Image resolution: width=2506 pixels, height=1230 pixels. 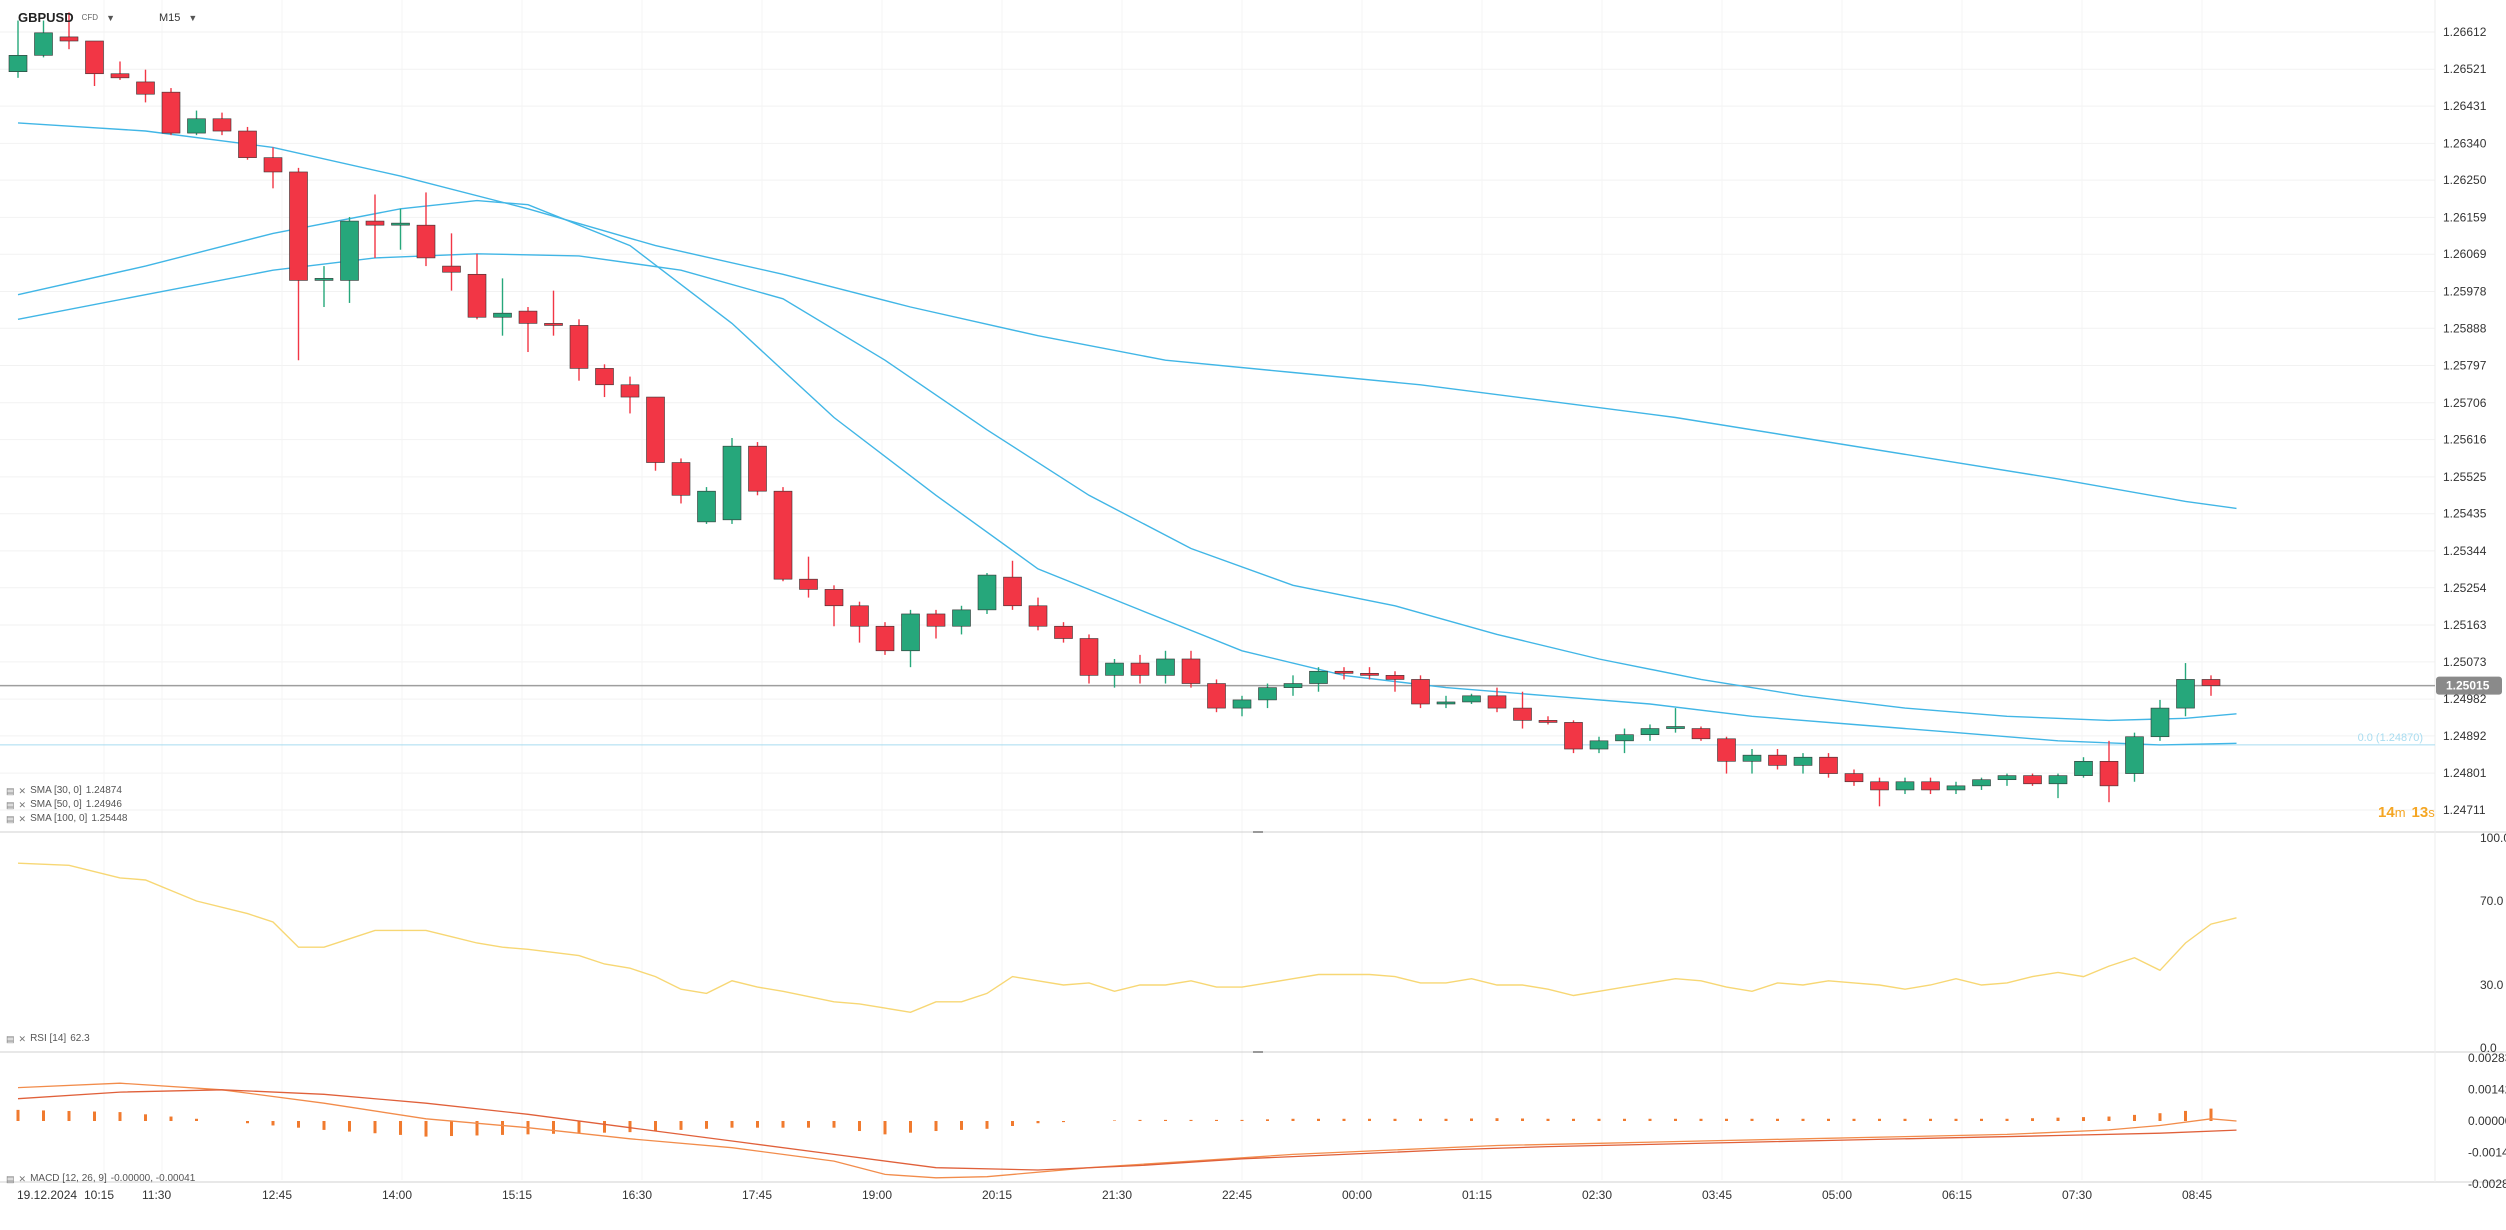 What do you see at coordinates (397, 1195) in the screenshot?
I see `time-axis-label: 14:00` at bounding box center [397, 1195].